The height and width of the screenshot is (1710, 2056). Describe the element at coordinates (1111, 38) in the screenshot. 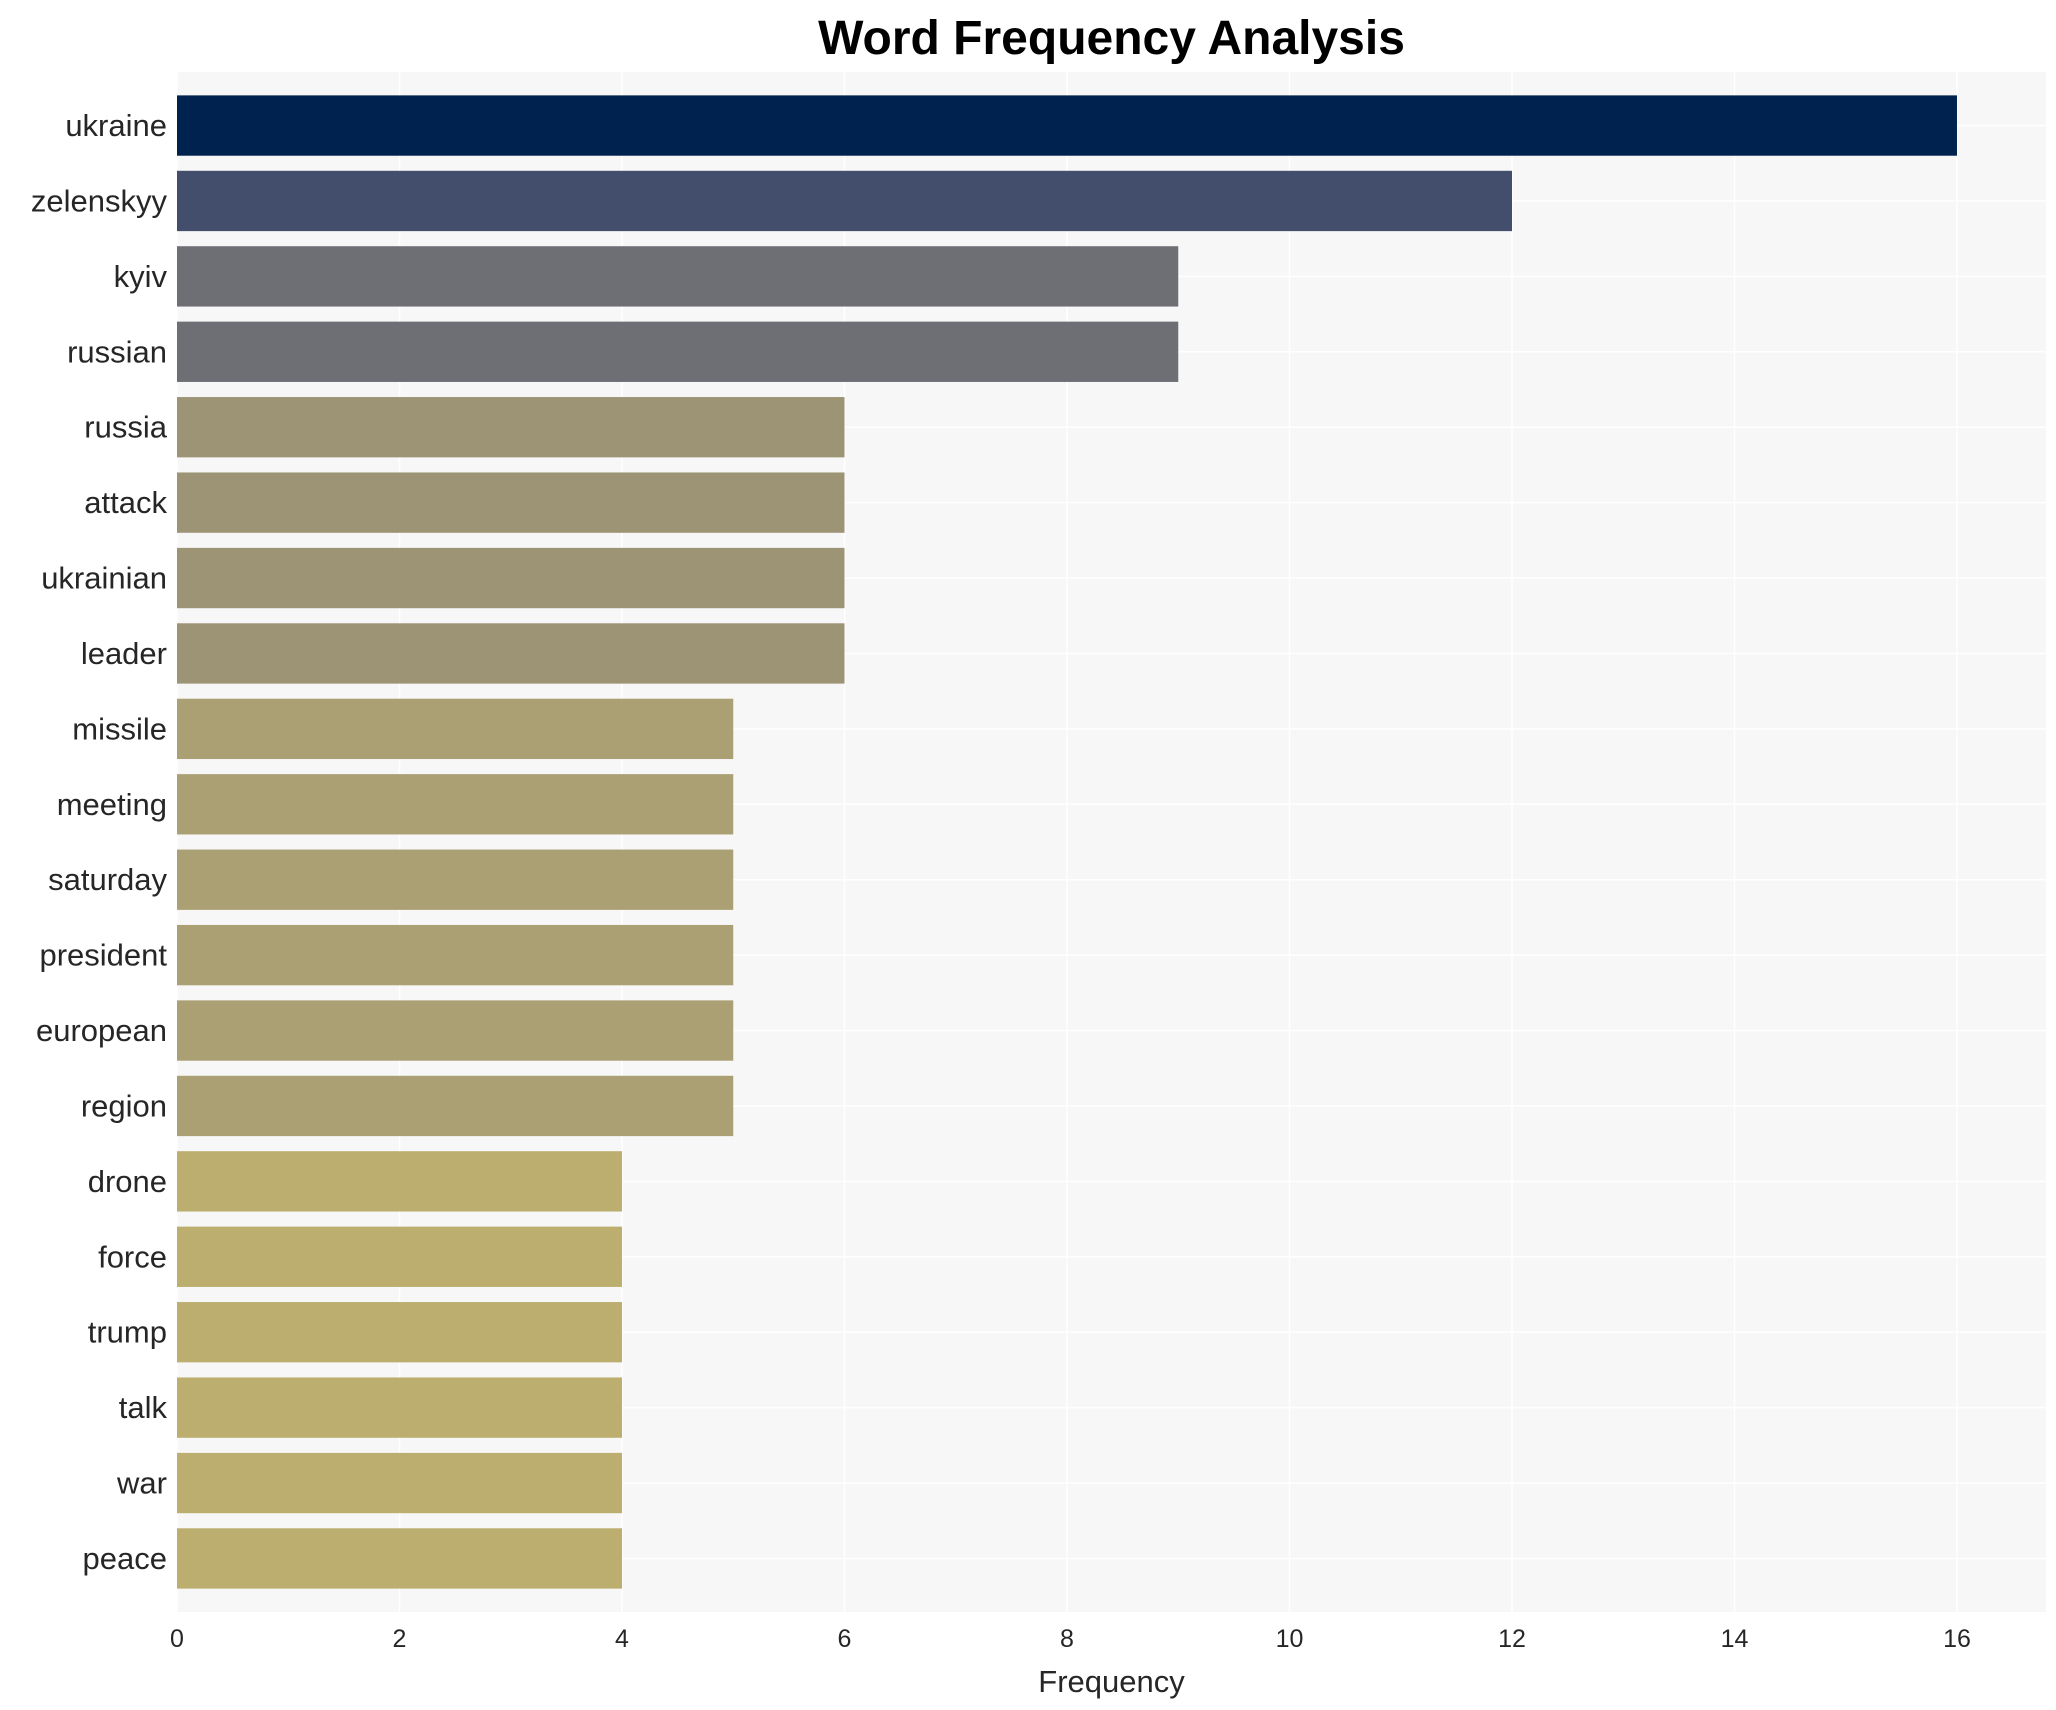

I see `chart-title: Word Frequency Analysis` at that location.